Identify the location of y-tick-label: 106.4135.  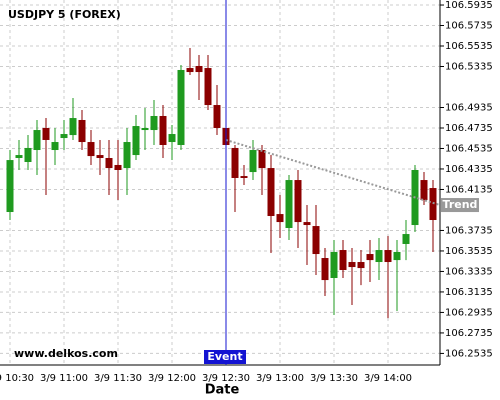
(469, 189).